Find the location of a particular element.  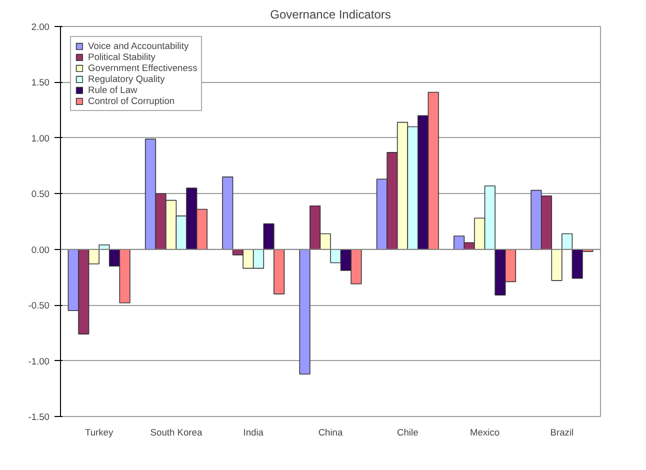

legend-label: Rule of Law is located at coordinates (113, 90).